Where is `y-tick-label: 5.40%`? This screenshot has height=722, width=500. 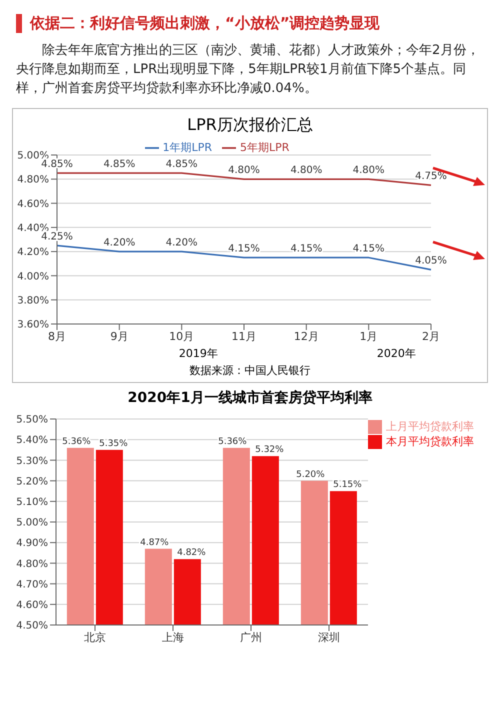 y-tick-label: 5.40% is located at coordinates (32, 440).